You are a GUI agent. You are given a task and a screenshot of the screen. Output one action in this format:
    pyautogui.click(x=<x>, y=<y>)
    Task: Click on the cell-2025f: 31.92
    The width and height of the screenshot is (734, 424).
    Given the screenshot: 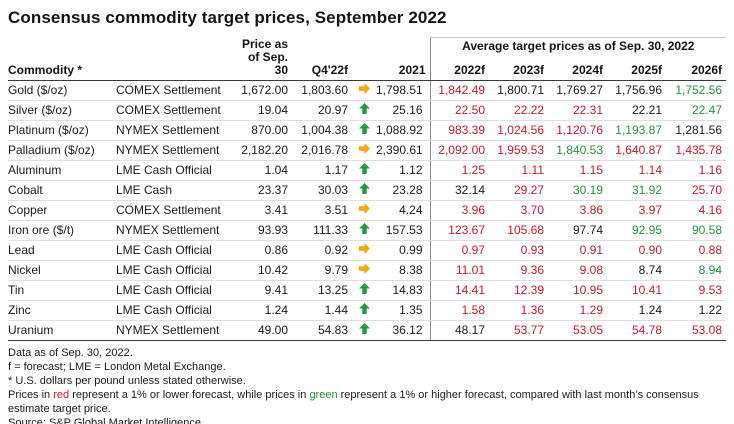 What is the action you would take?
    pyautogui.click(x=636, y=190)
    